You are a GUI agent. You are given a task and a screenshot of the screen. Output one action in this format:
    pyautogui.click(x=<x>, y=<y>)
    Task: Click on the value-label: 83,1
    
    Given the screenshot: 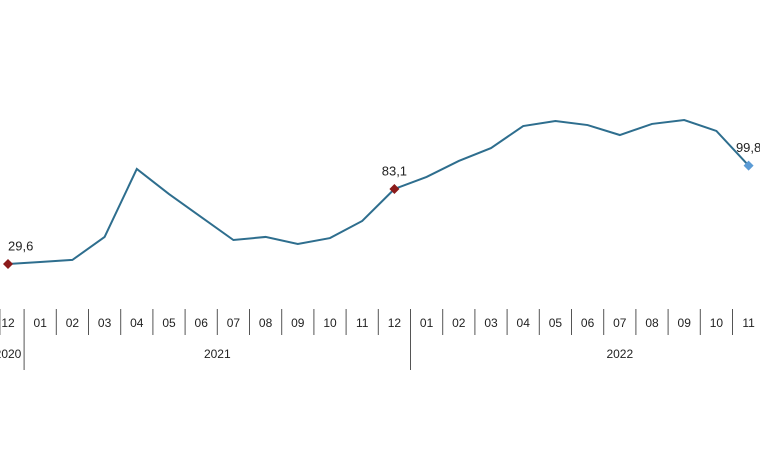 What is the action you would take?
    pyautogui.click(x=394, y=170)
    